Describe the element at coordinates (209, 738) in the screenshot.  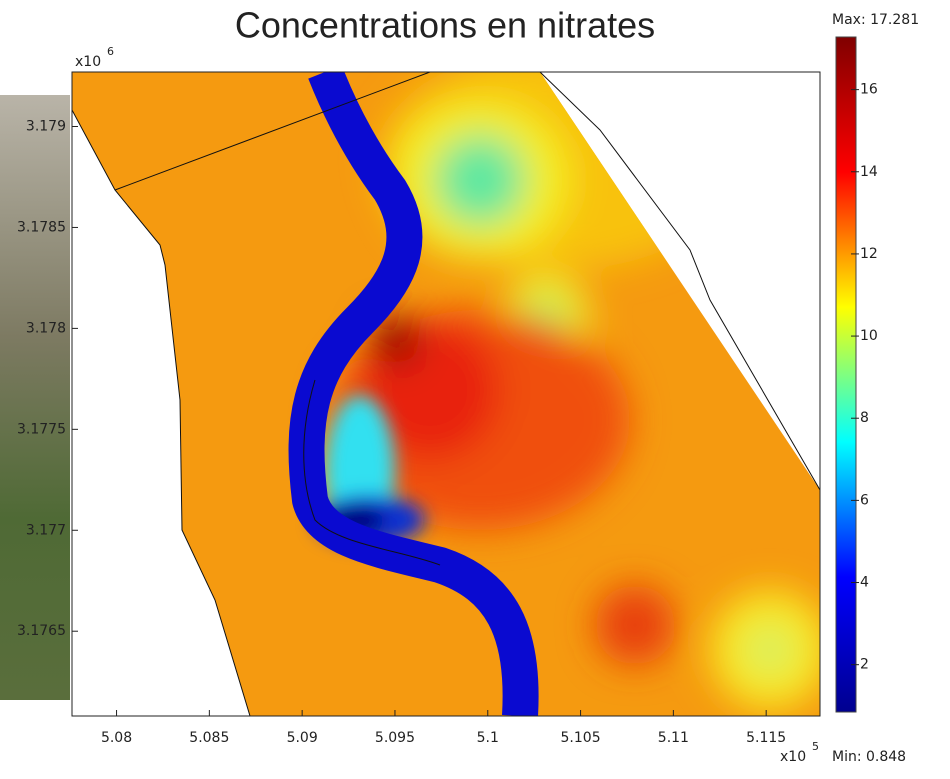
I see `x-tick-label: 5.085` at that location.